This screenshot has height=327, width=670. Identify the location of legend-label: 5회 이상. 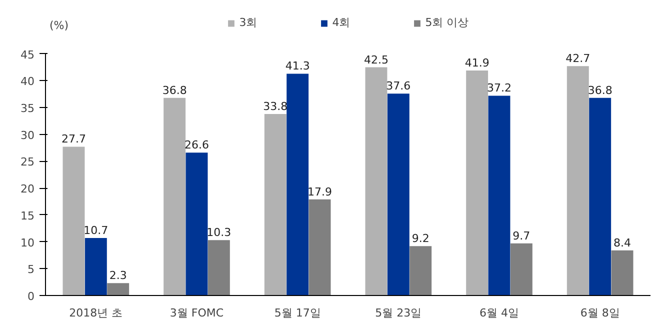
(447, 22).